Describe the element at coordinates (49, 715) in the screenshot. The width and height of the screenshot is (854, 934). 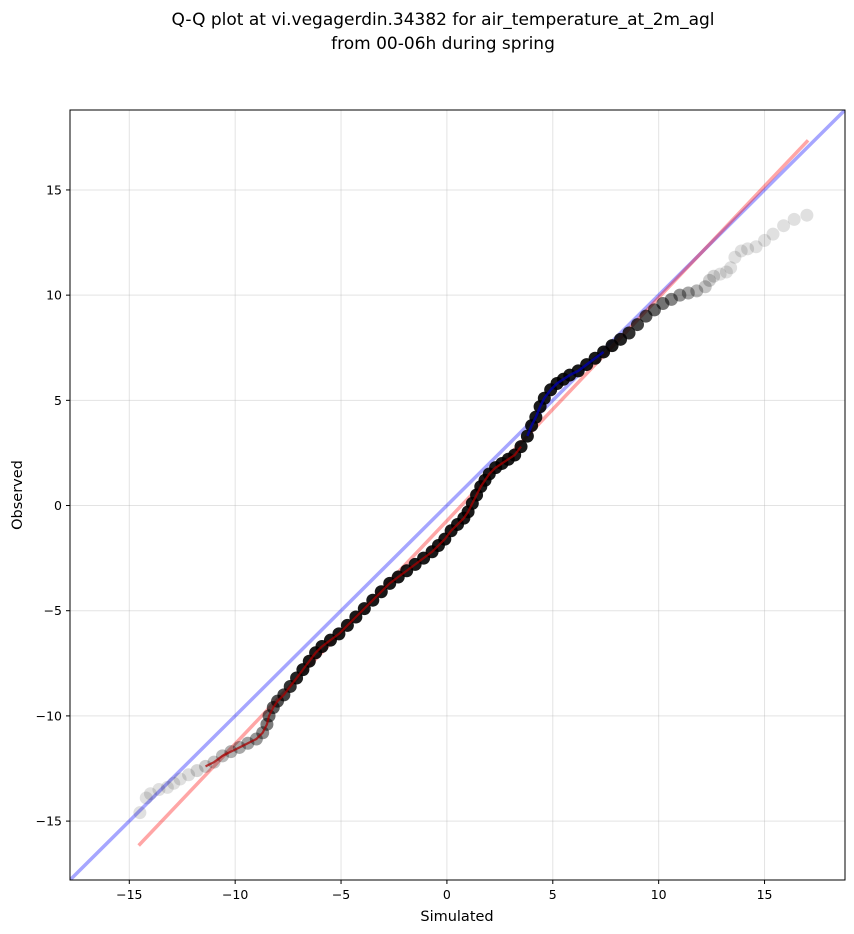
I see `y-tick-label: −10` at that location.